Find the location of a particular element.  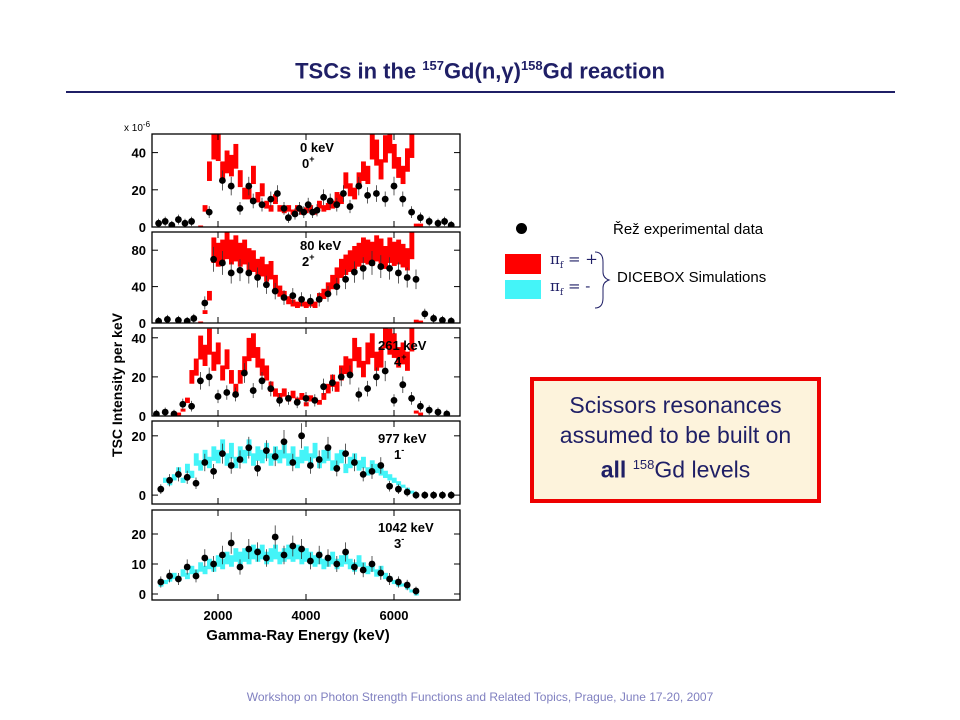

y-tick-label: 40 is located at coordinates (139, 338).